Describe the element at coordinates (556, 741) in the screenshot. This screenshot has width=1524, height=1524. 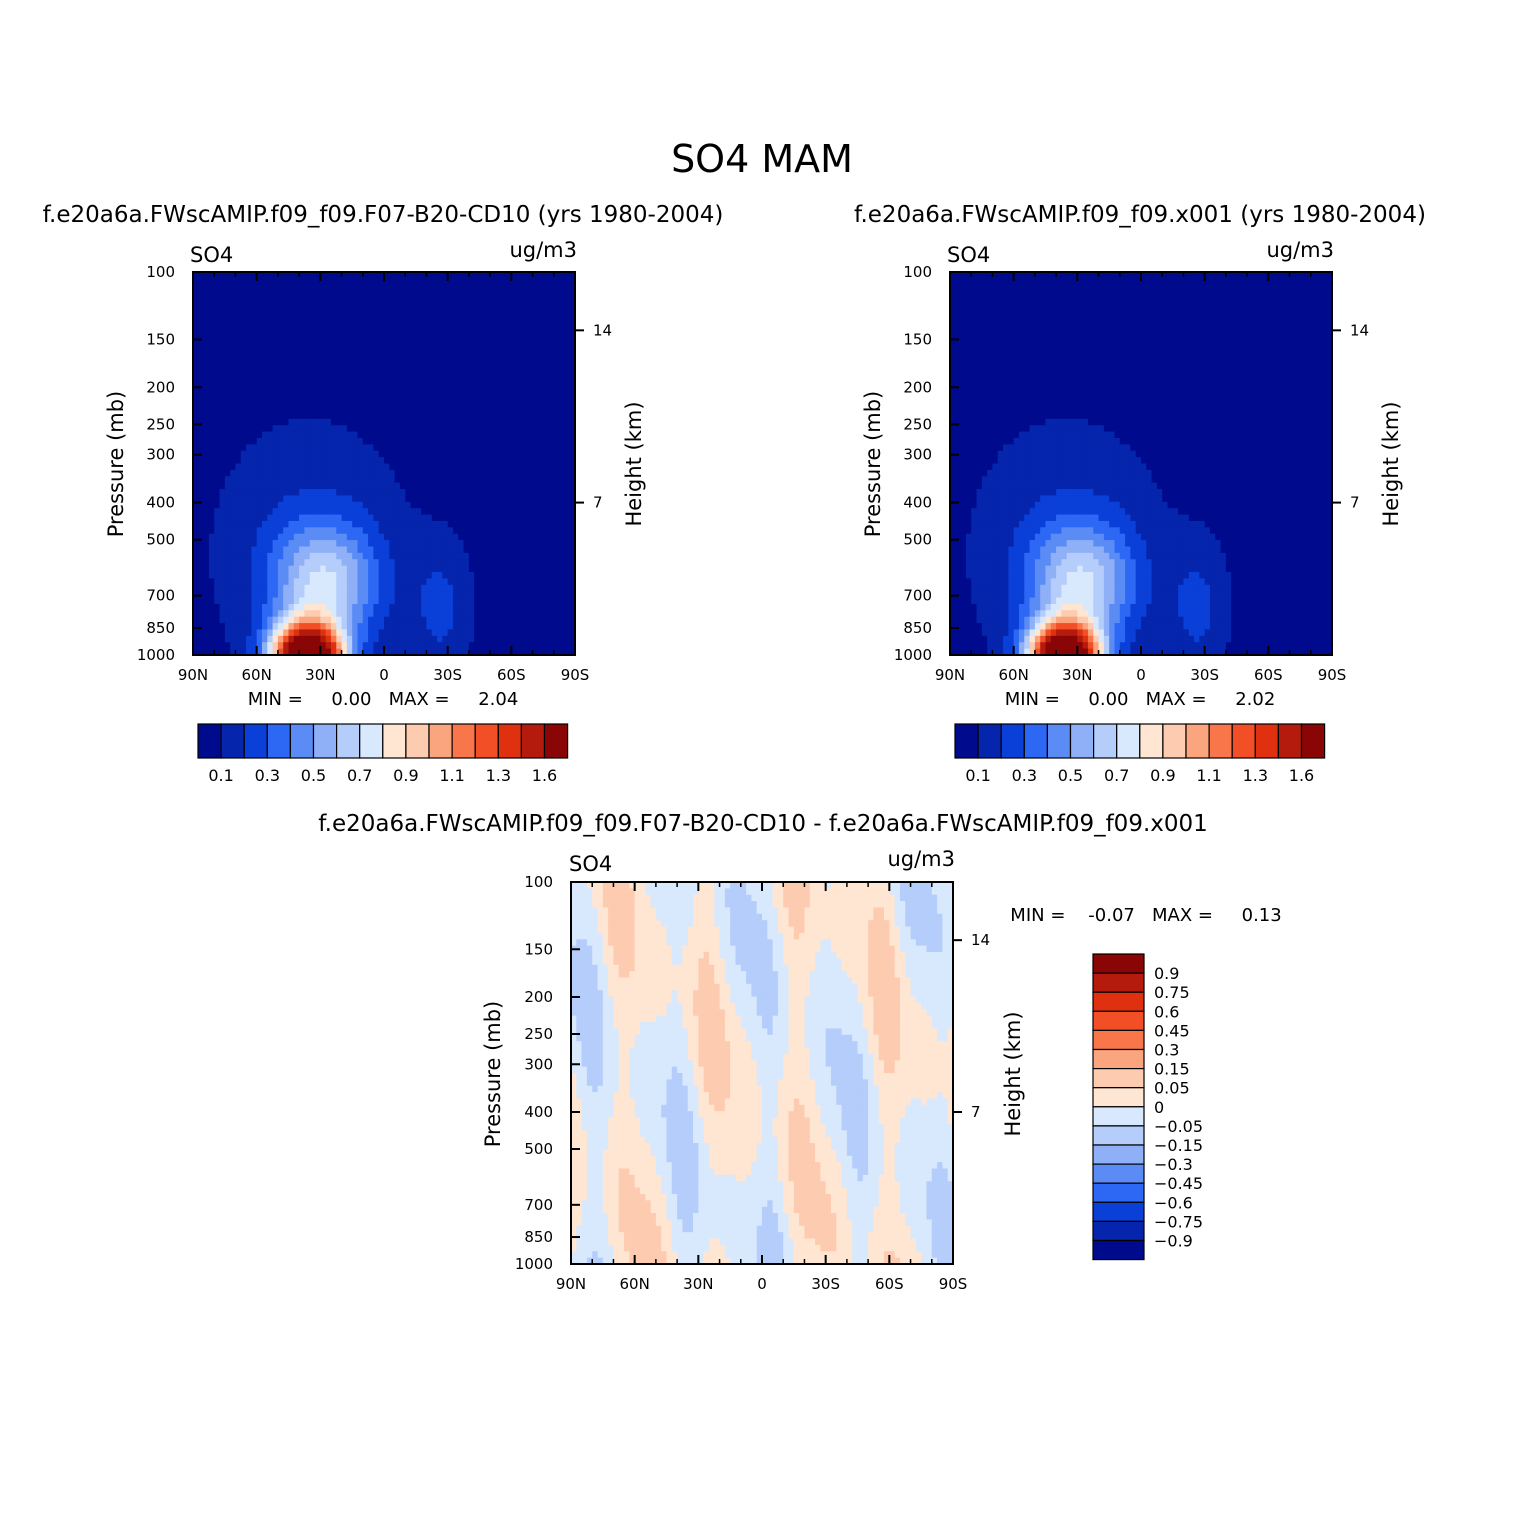
I see `colorbar-box` at that location.